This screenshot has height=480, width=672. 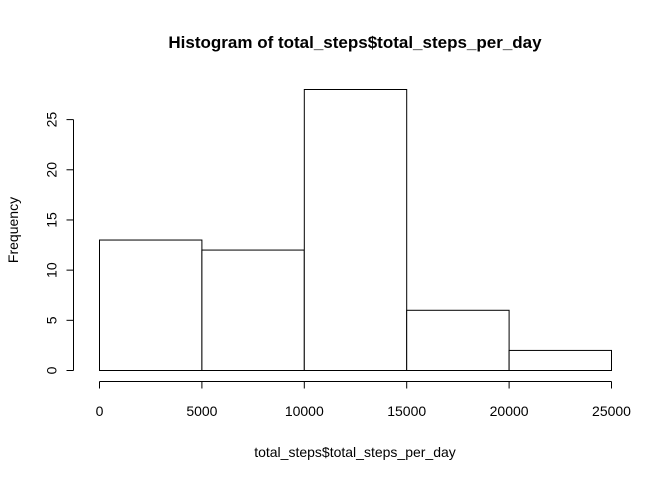 What do you see at coordinates (509, 411) in the screenshot?
I see `x-tick-label-4: 20000` at bounding box center [509, 411].